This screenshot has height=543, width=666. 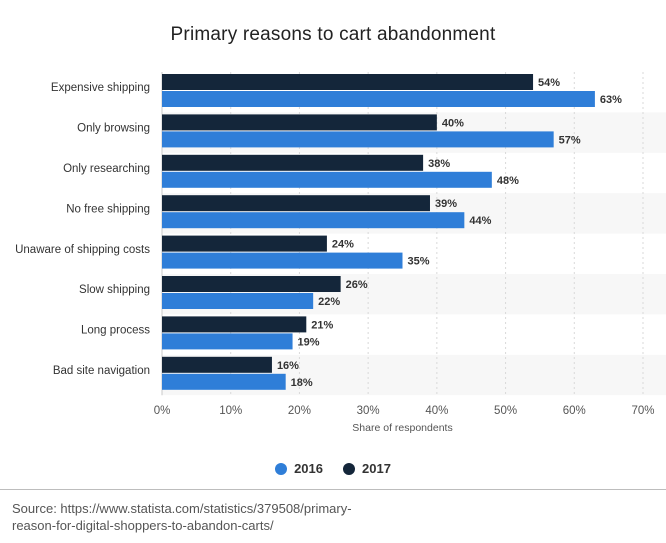 What do you see at coordinates (333, 489) in the screenshot?
I see `divider` at bounding box center [333, 489].